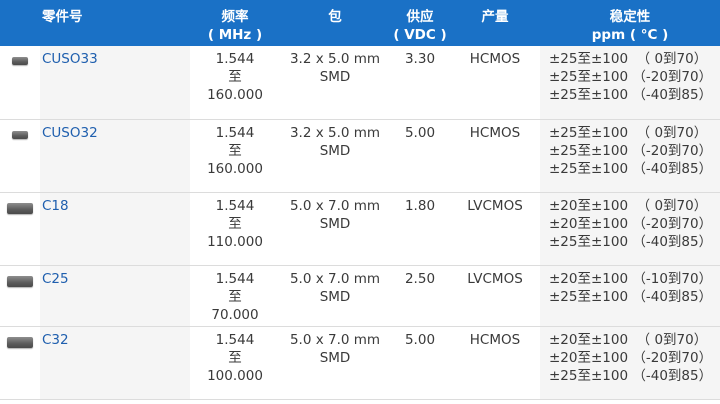  I want to click on part-number-link: CUSO32, so click(70, 132).